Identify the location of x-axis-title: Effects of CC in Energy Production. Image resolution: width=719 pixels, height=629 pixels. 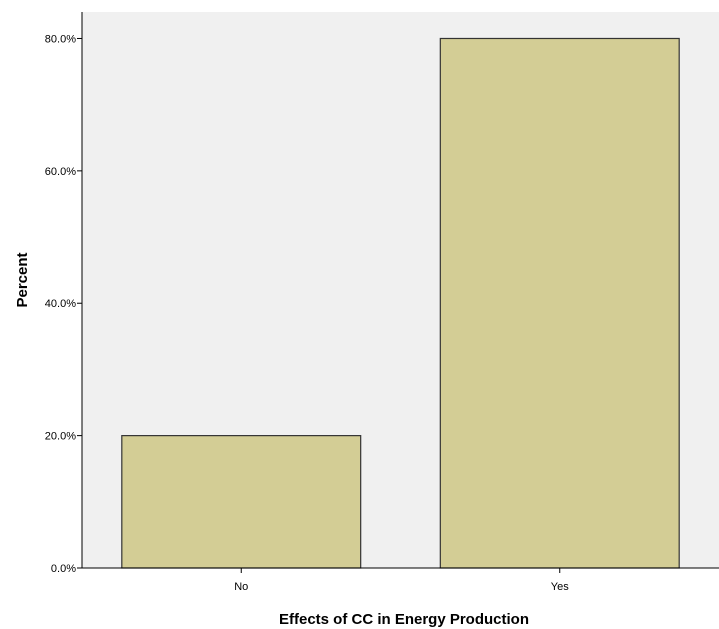
(404, 619).